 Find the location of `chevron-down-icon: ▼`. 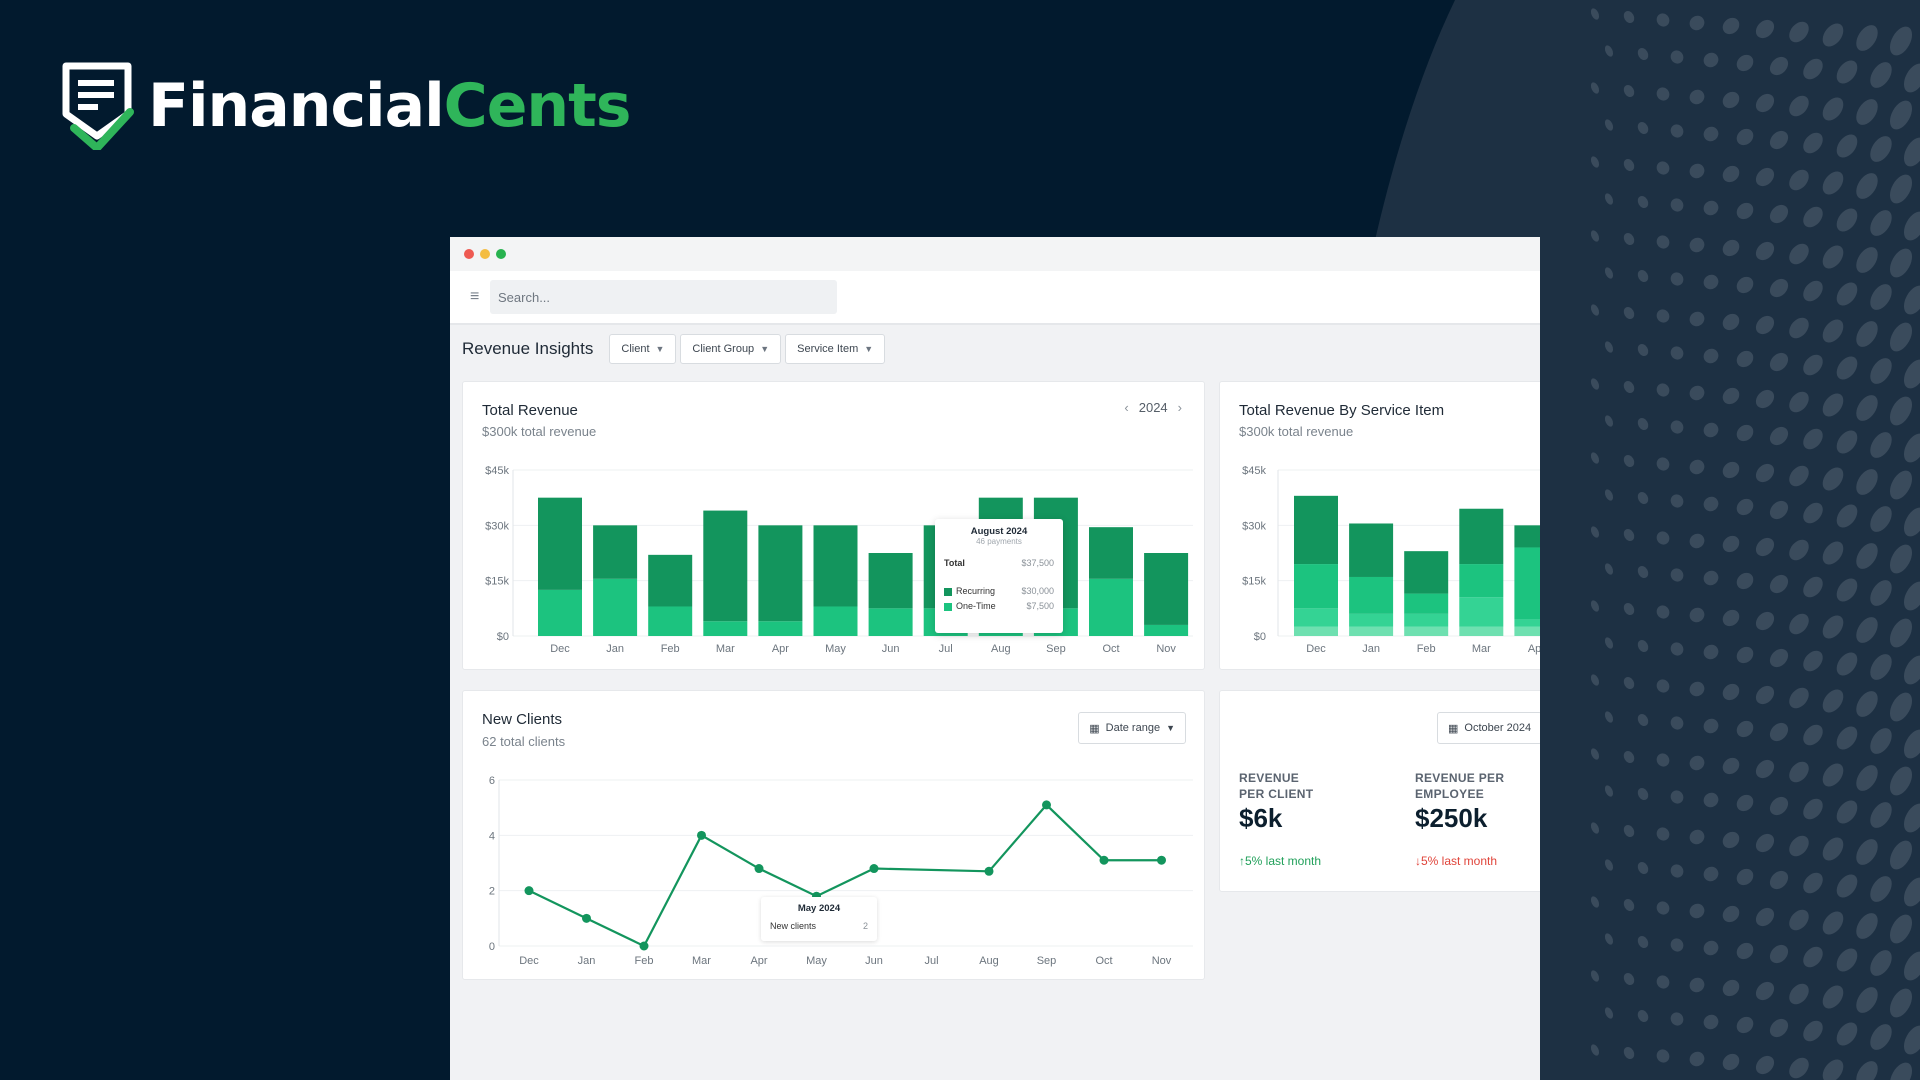

chevron-down-icon: ▼ is located at coordinates (765, 349).